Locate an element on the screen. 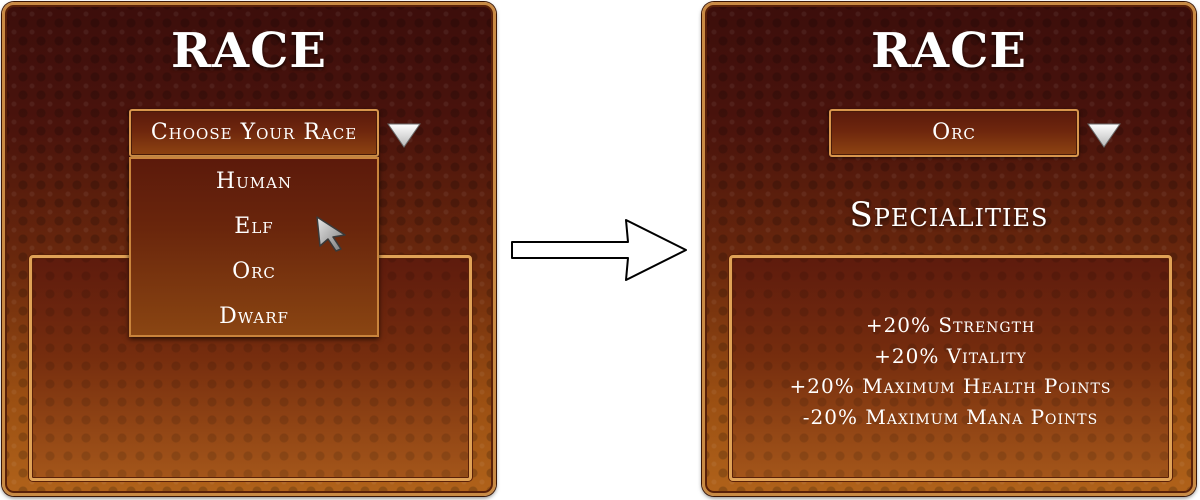 Image resolution: width=1200 pixels, height=500 pixels. stat-line: +20% Vitality is located at coordinates (950, 355).